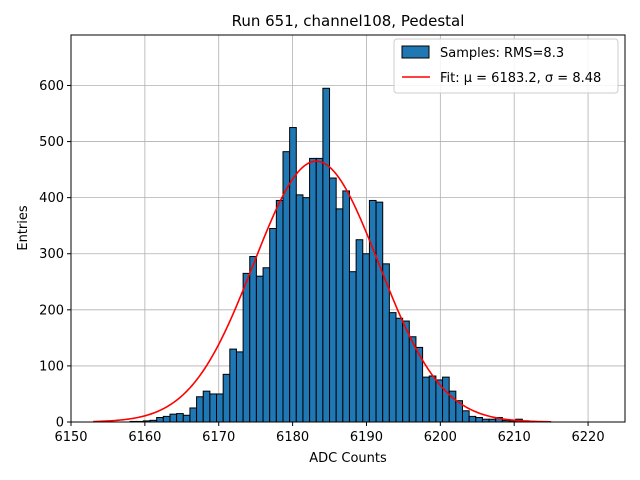 This screenshot has width=640, height=480. I want to click on y-tick-label: 600, so click(51, 86).